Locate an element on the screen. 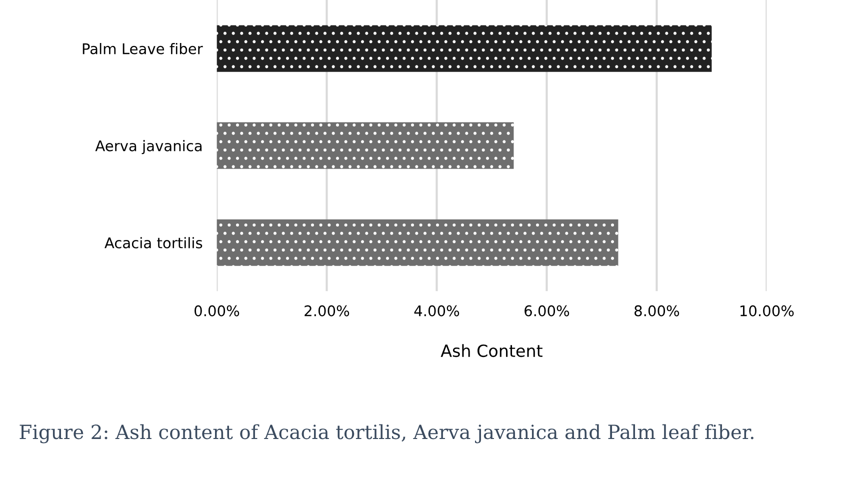 The image size is (850, 502). y-tick-label: Acacia tortilis is located at coordinates (153, 242).